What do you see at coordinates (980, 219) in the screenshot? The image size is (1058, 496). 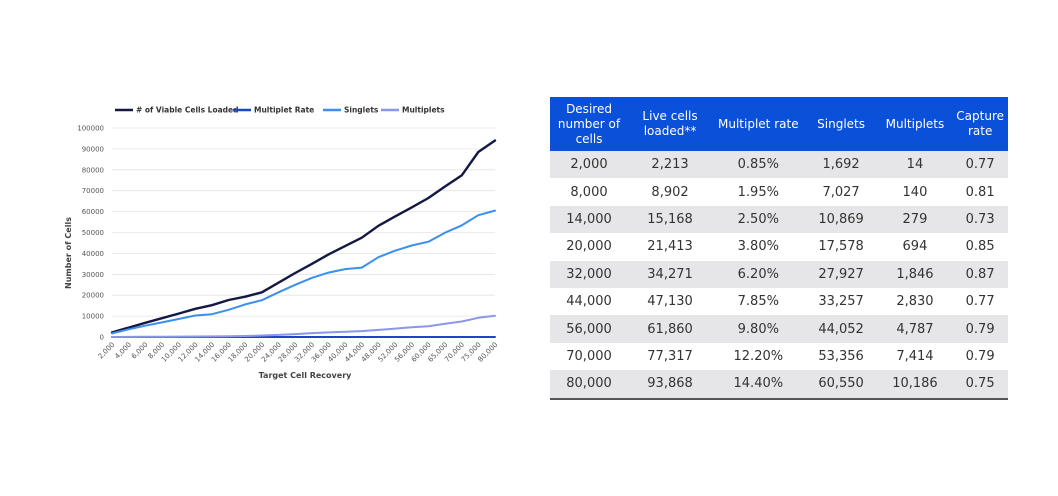 I see `cell-capture-rate: 0.73` at bounding box center [980, 219].